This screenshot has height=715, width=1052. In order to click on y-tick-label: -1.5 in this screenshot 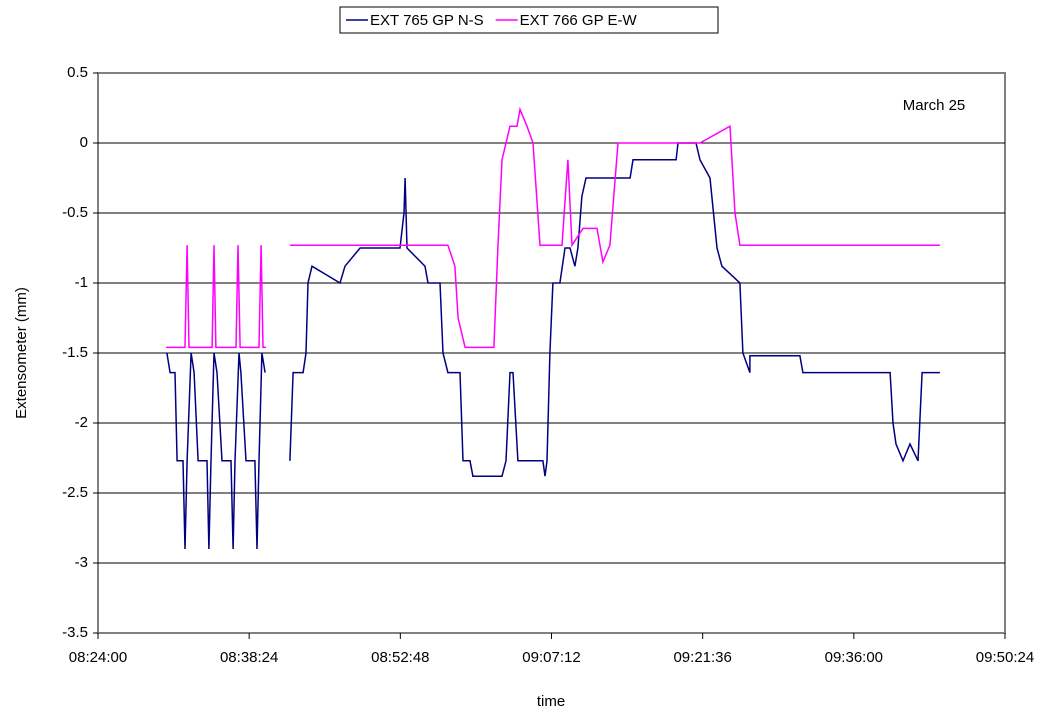, I will do `click(75, 352)`.